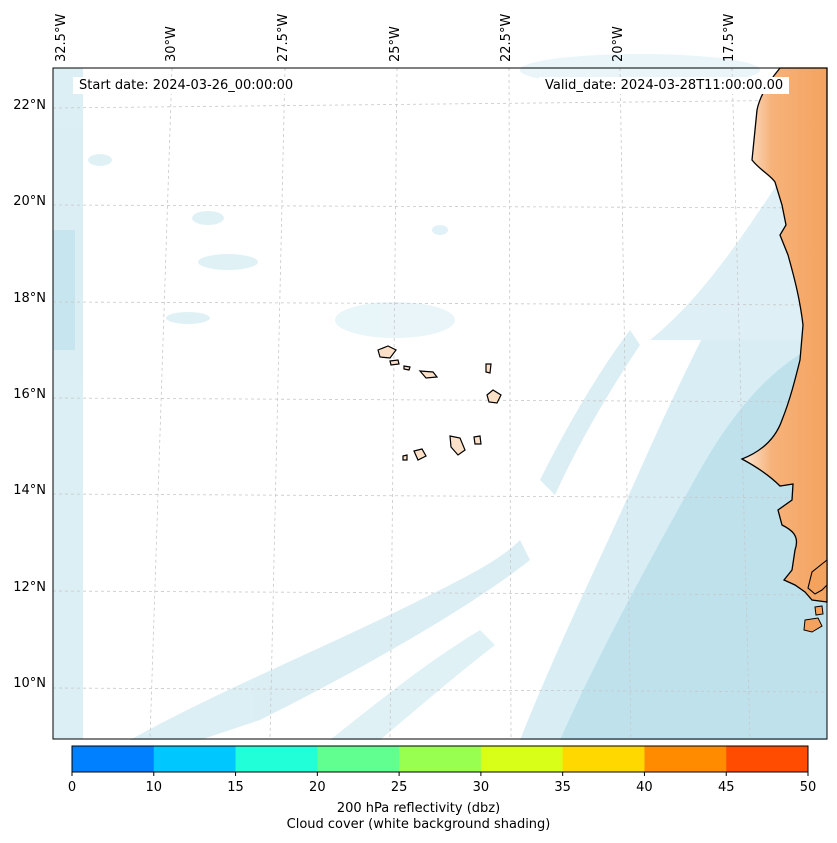 The image size is (837, 843). What do you see at coordinates (29, 298) in the screenshot?
I see `lat-label: 18°N` at bounding box center [29, 298].